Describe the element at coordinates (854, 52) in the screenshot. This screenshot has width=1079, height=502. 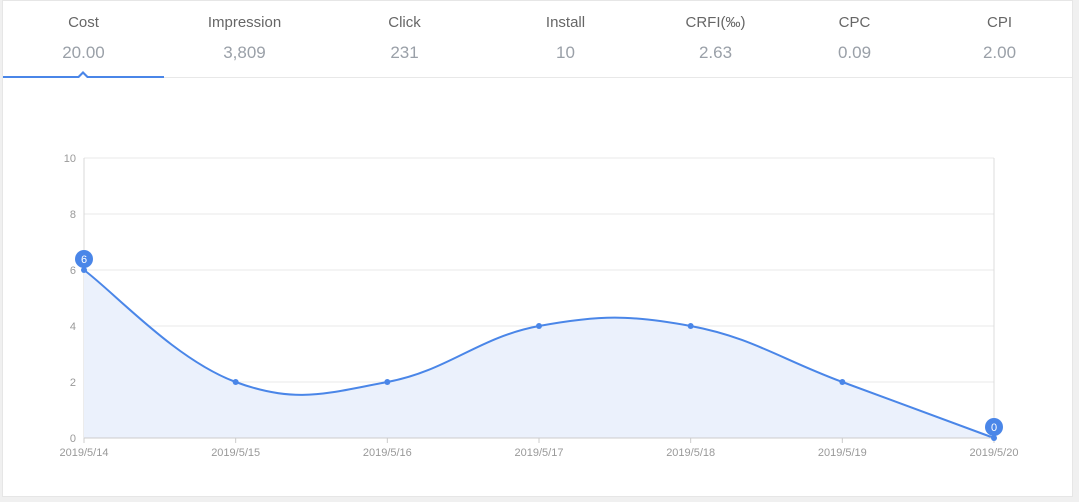
I see `metric-value: 0.09` at that location.